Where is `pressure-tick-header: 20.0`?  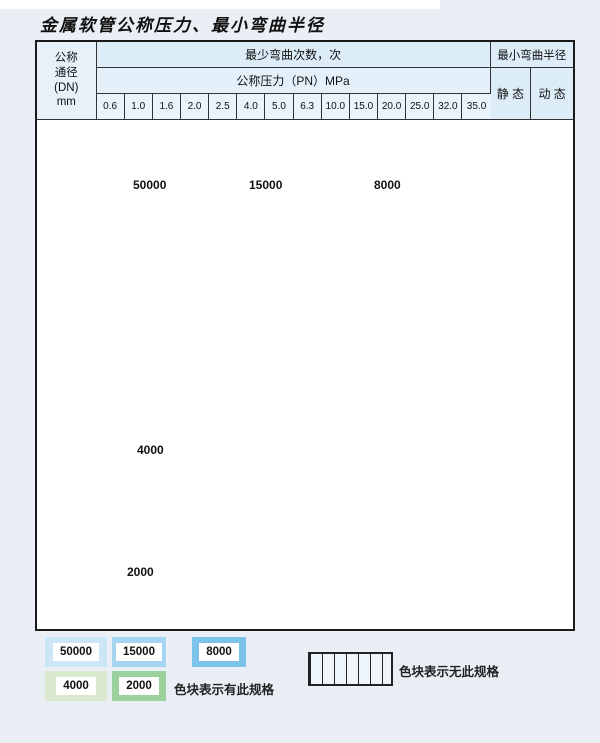
pressure-tick-header: 20.0 is located at coordinates (392, 107).